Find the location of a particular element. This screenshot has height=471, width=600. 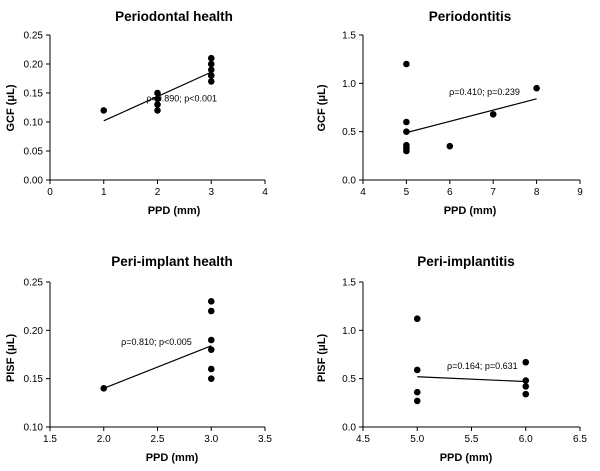

y-tick-label: 0.05 is located at coordinates (34, 152).